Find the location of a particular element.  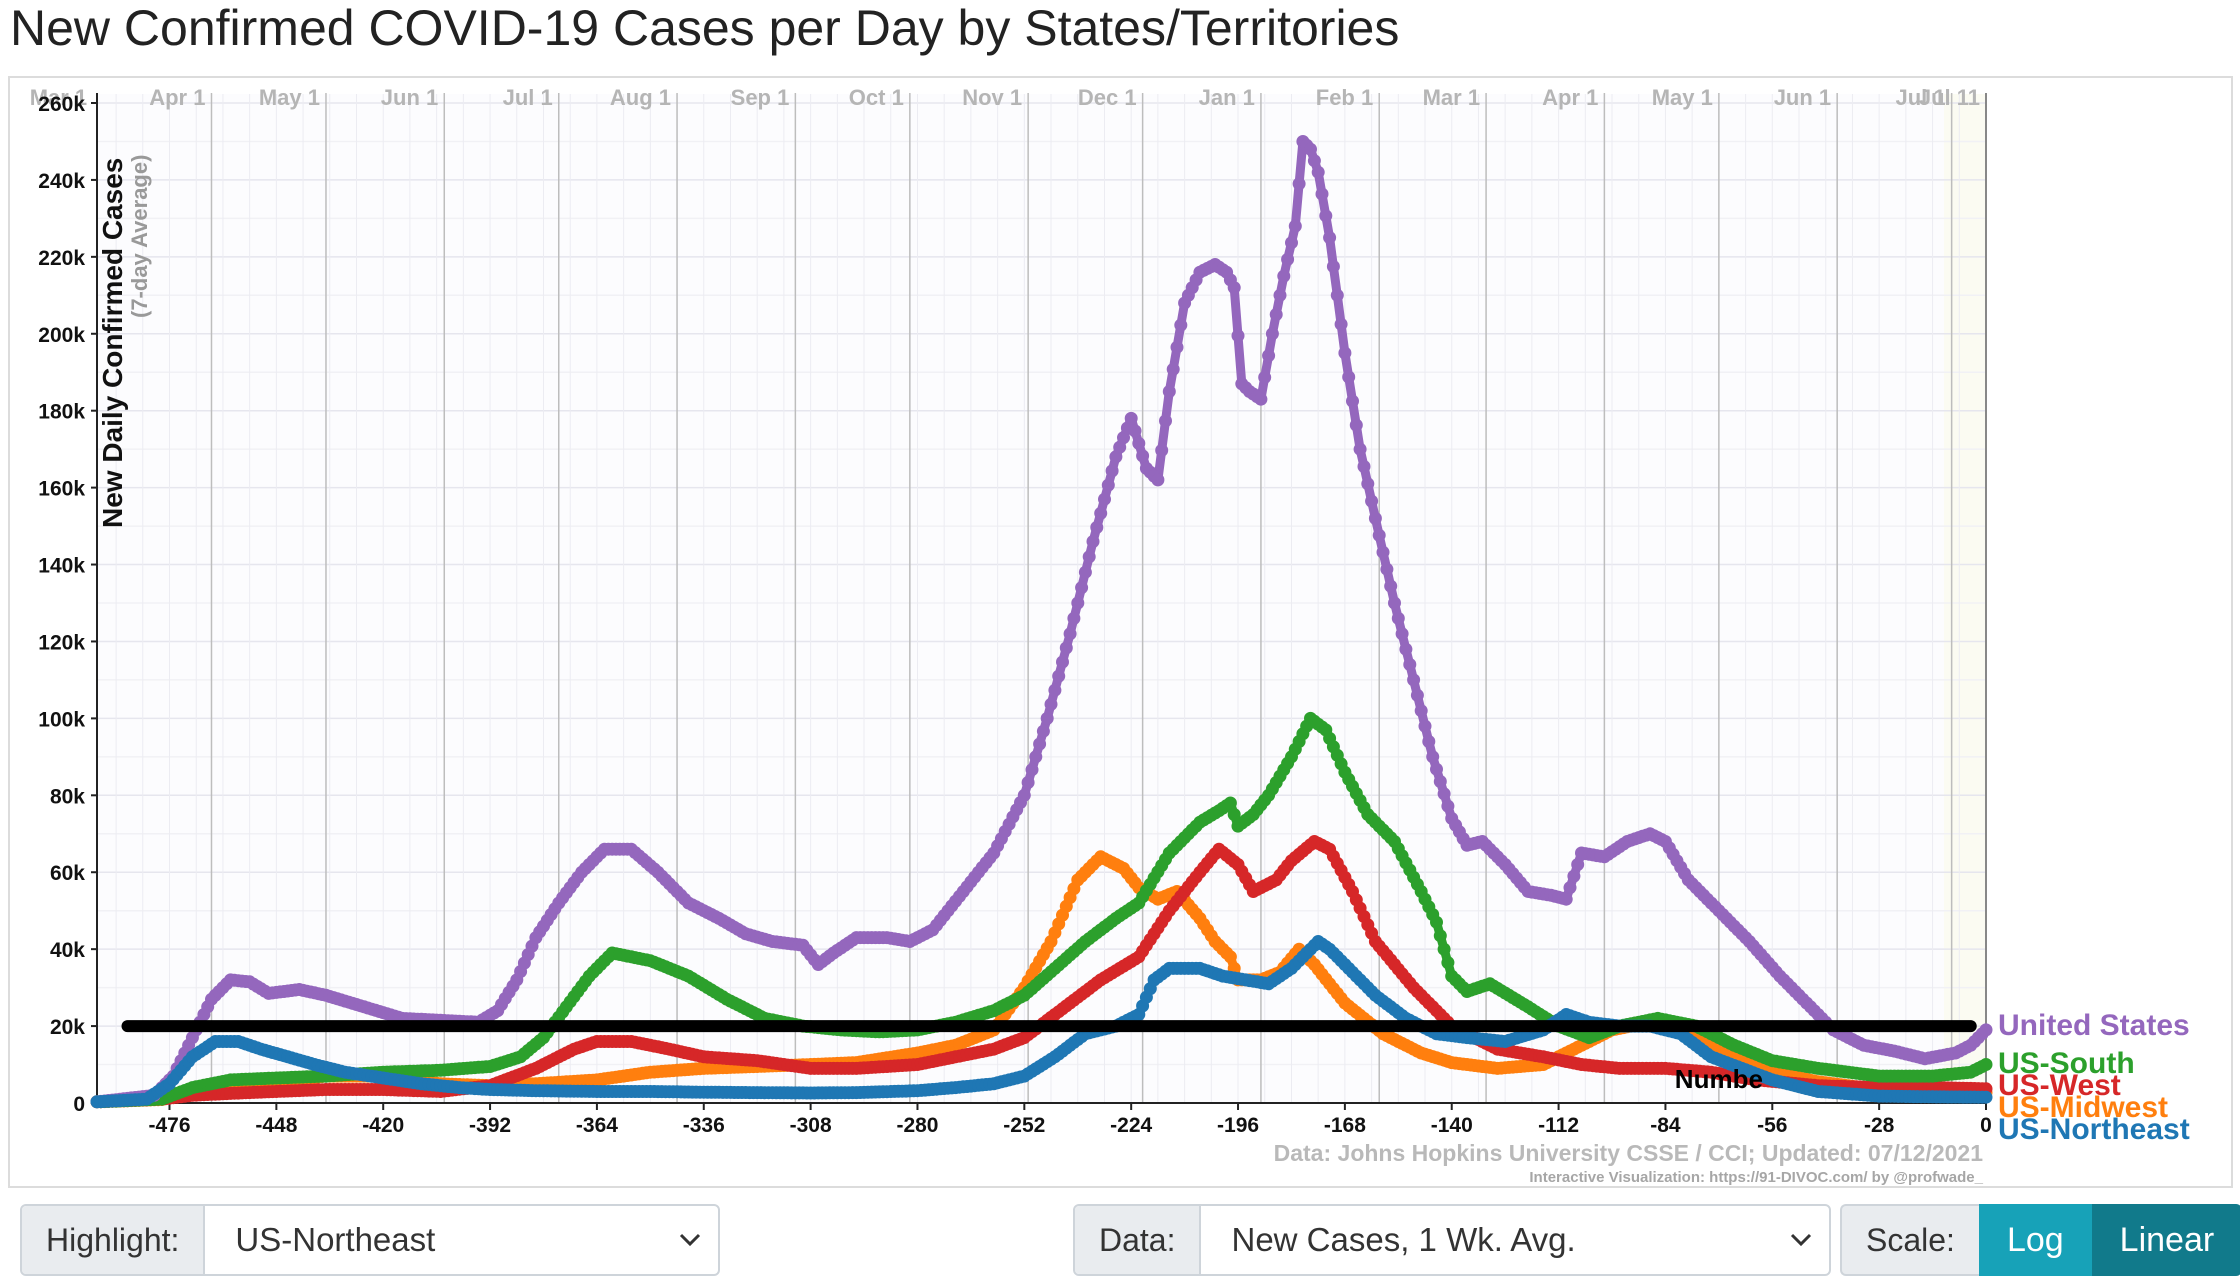

y-axis-sublabel: (7-day Average) is located at coordinates (139, 236).